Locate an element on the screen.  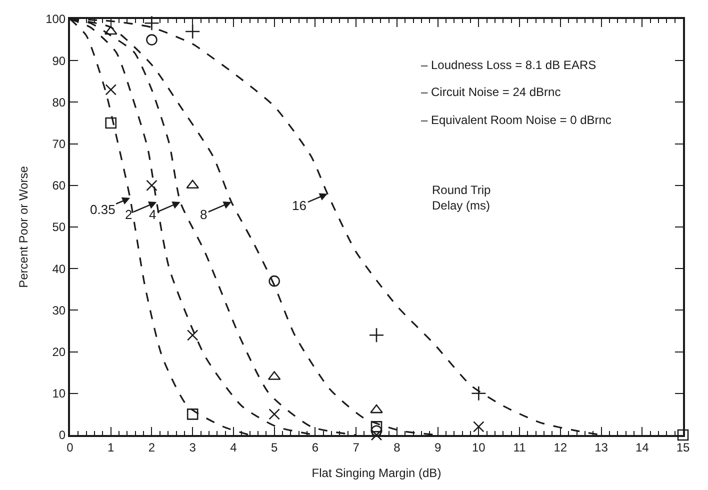
y-tick-label: 80 is located at coordinates (59, 102).